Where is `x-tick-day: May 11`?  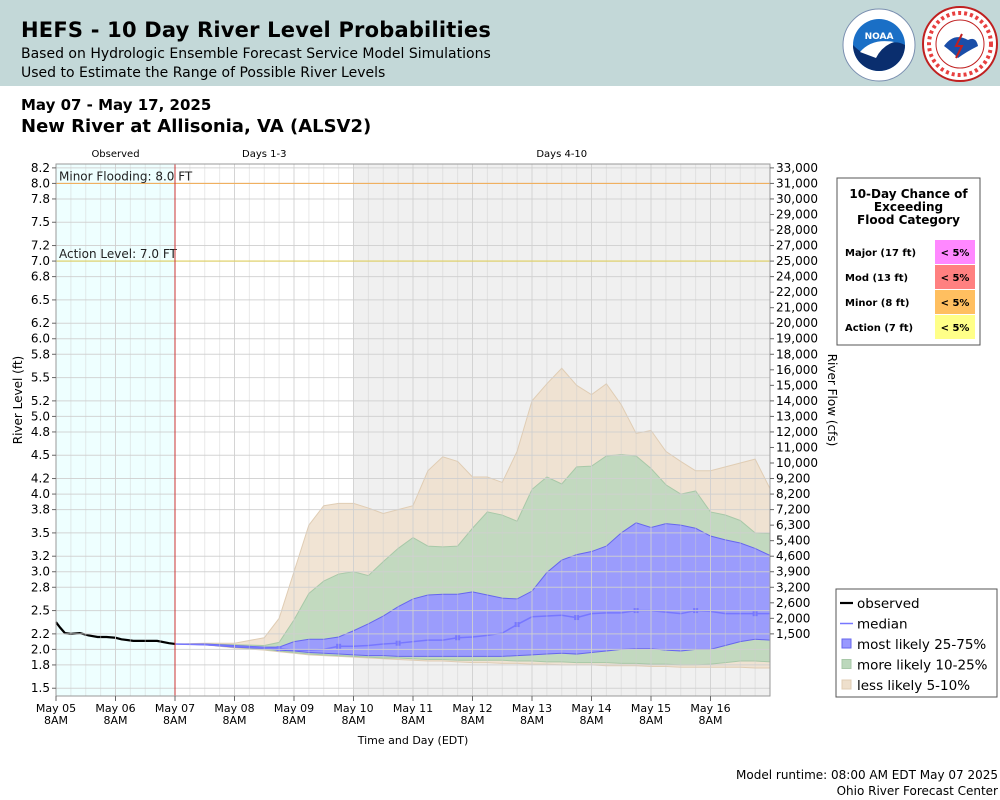
x-tick-day: May 11 is located at coordinates (413, 708).